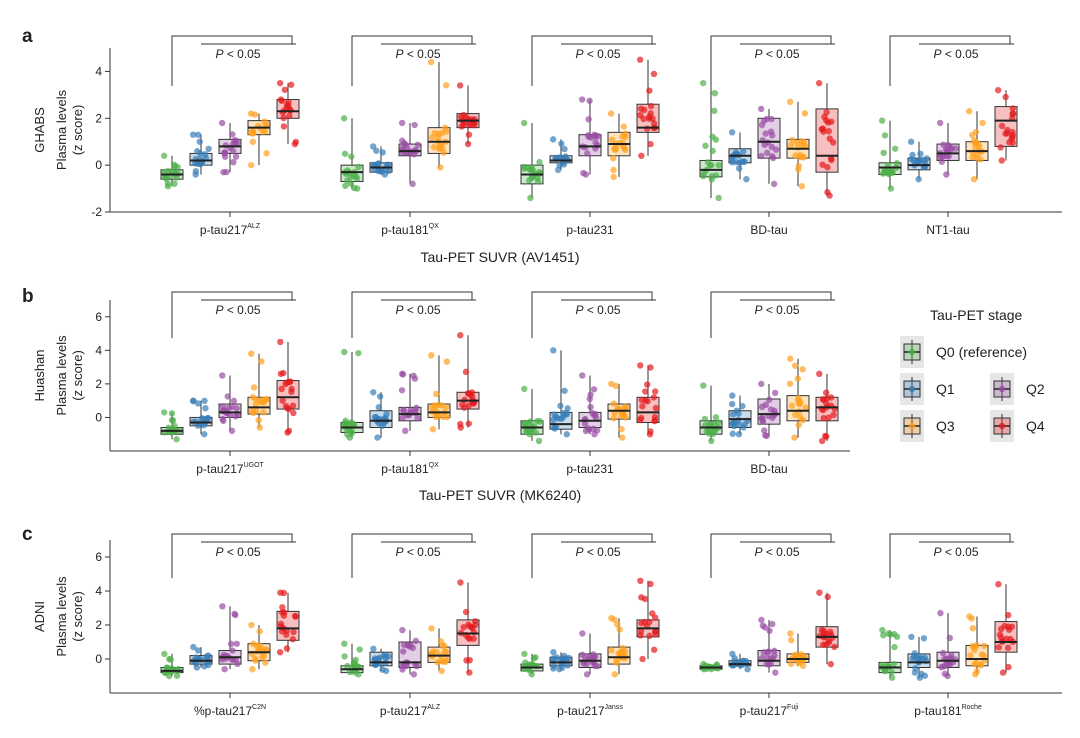 This screenshot has height=738, width=1080. I want to click on x-tick-label: p-tau217UGOT, so click(230, 469).